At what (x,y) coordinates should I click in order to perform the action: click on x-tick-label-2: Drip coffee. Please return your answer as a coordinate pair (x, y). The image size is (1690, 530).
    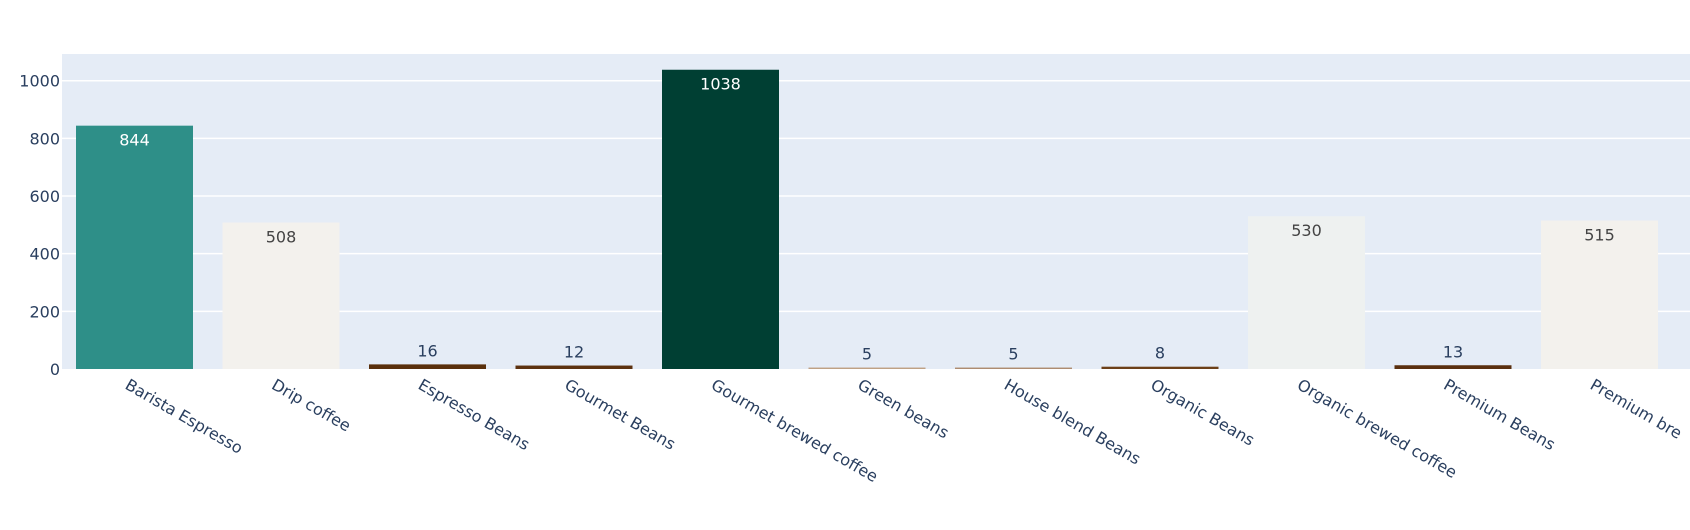
    Looking at the image, I should click on (312, 405).